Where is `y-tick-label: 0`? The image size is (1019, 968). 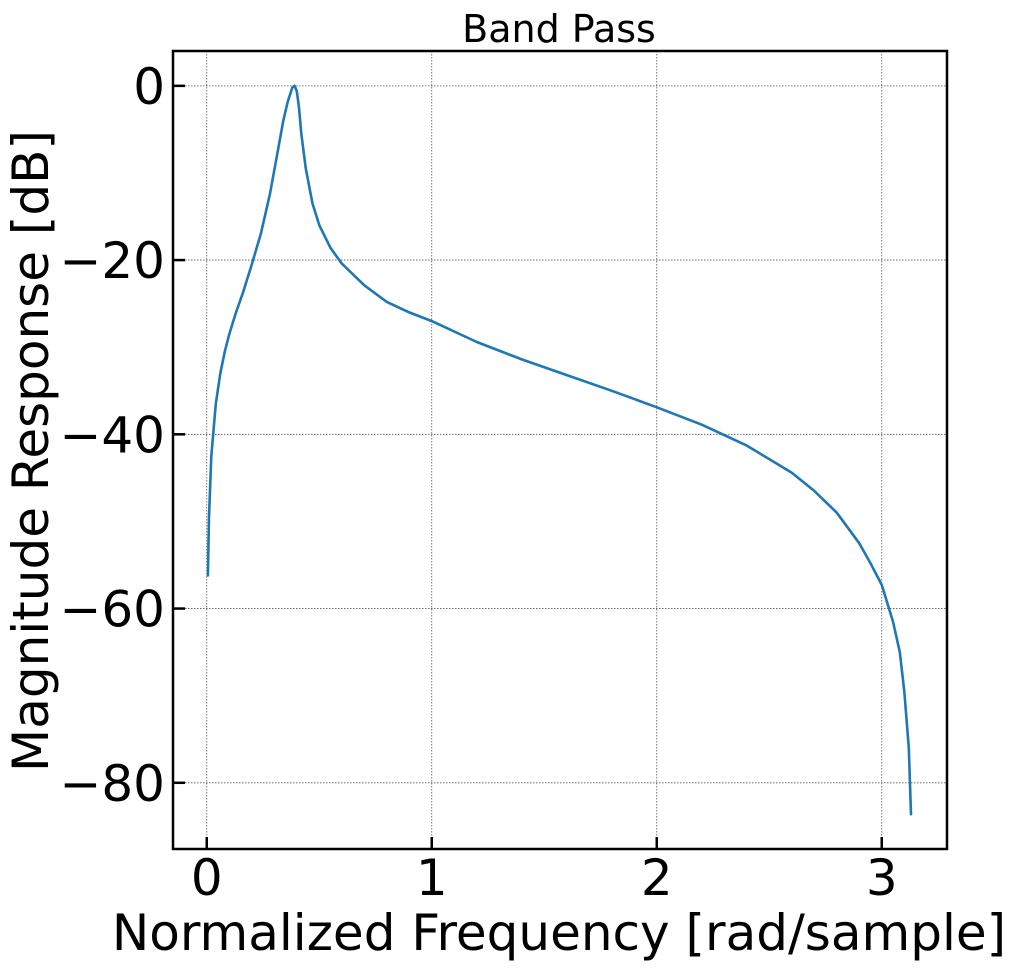
y-tick-label: 0 is located at coordinates (149, 87).